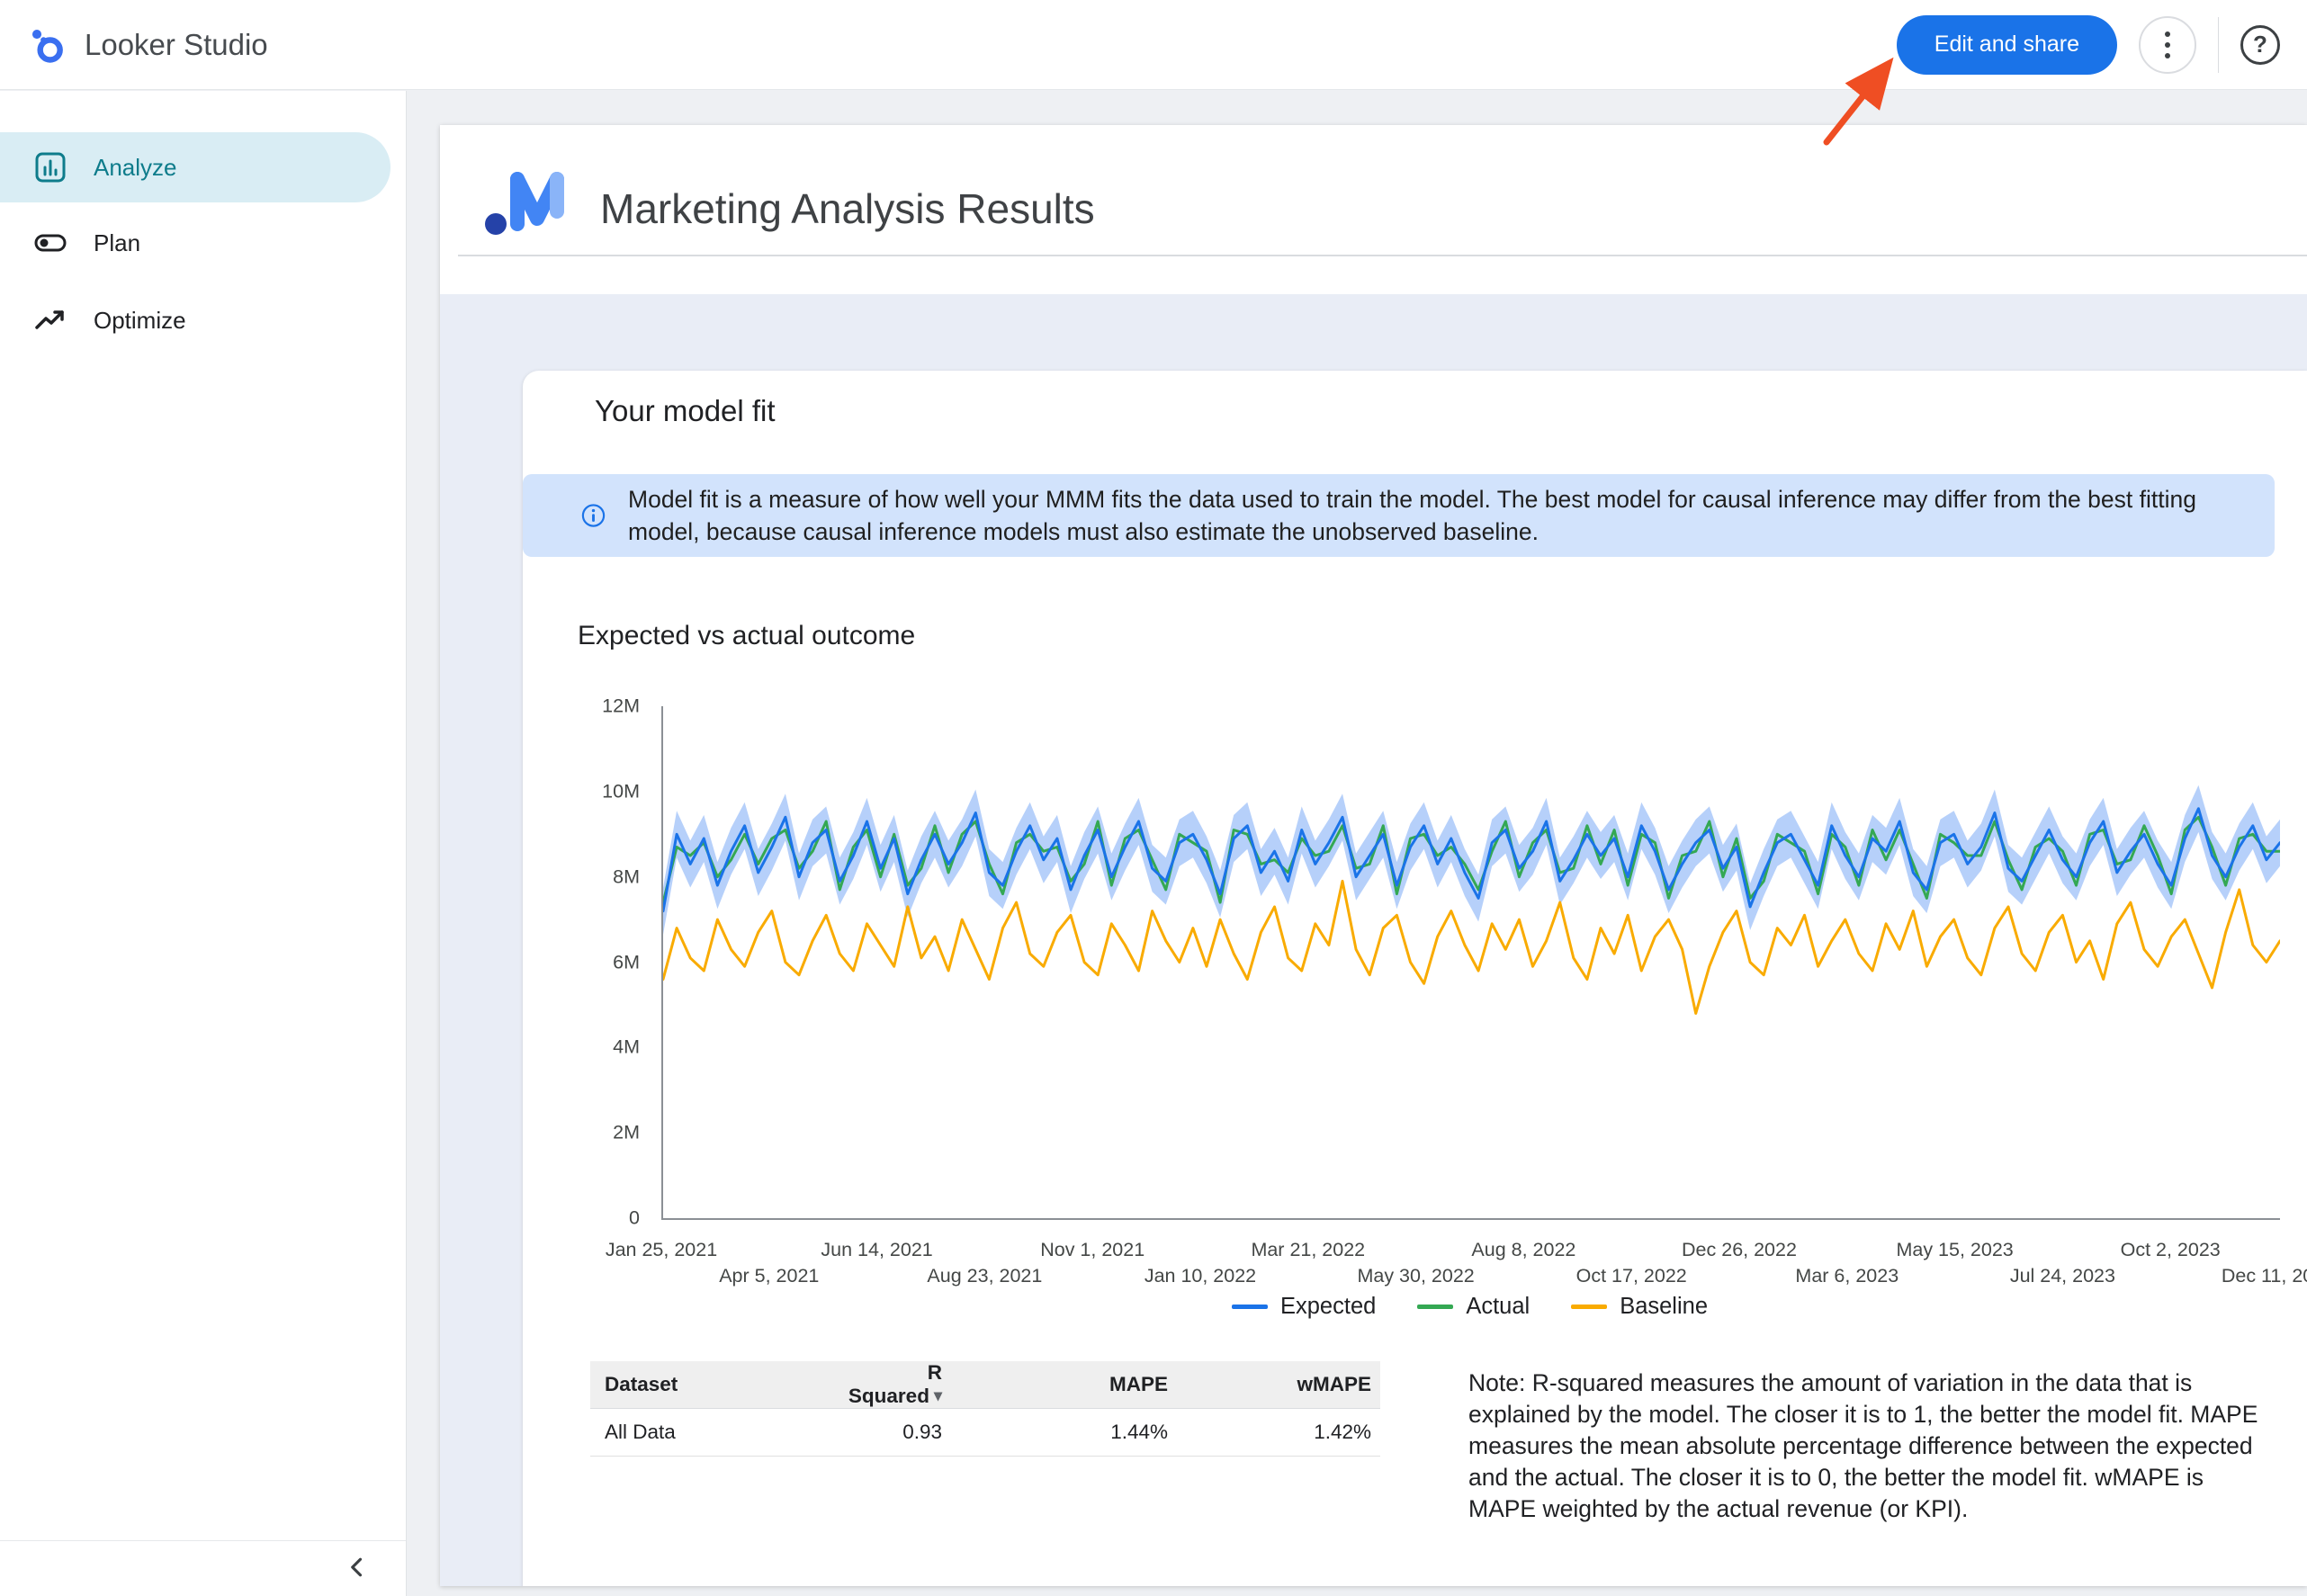  Describe the element at coordinates (888, 1432) in the screenshot. I see `cell-r-squared: 0.93` at that location.